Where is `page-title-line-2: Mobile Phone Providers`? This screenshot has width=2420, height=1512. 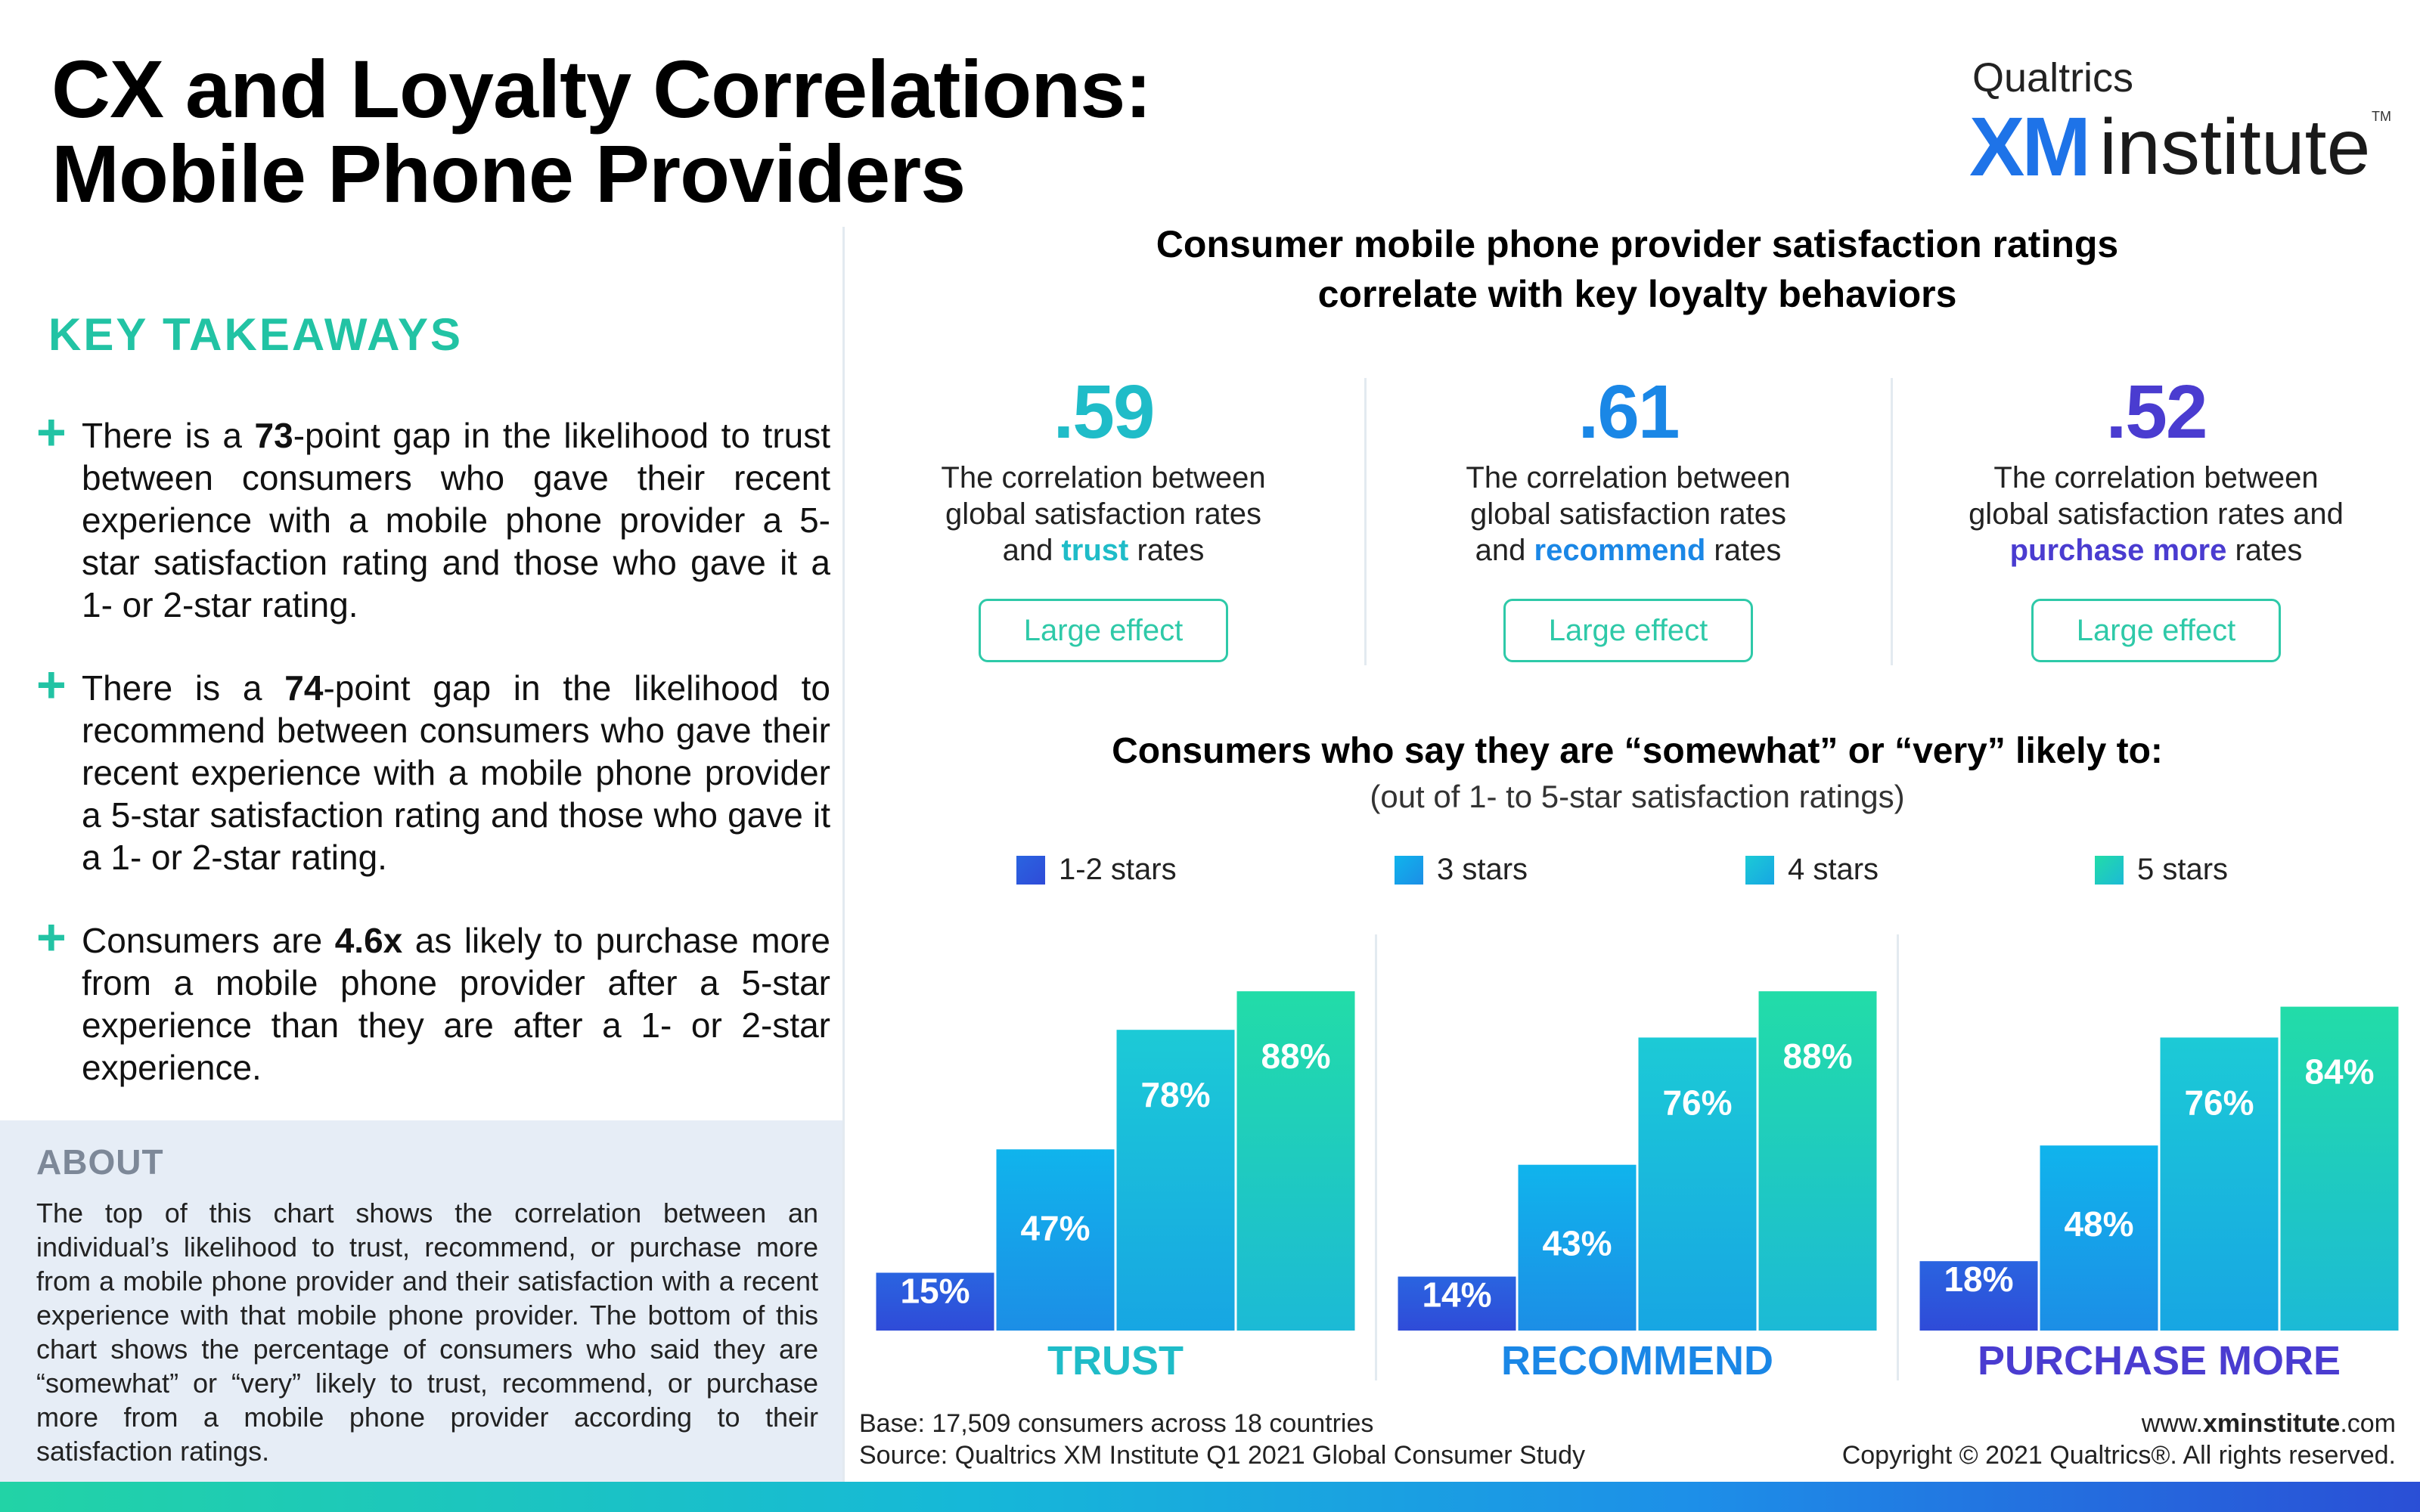 page-title-line-2: Mobile Phone Providers is located at coordinates (509, 173).